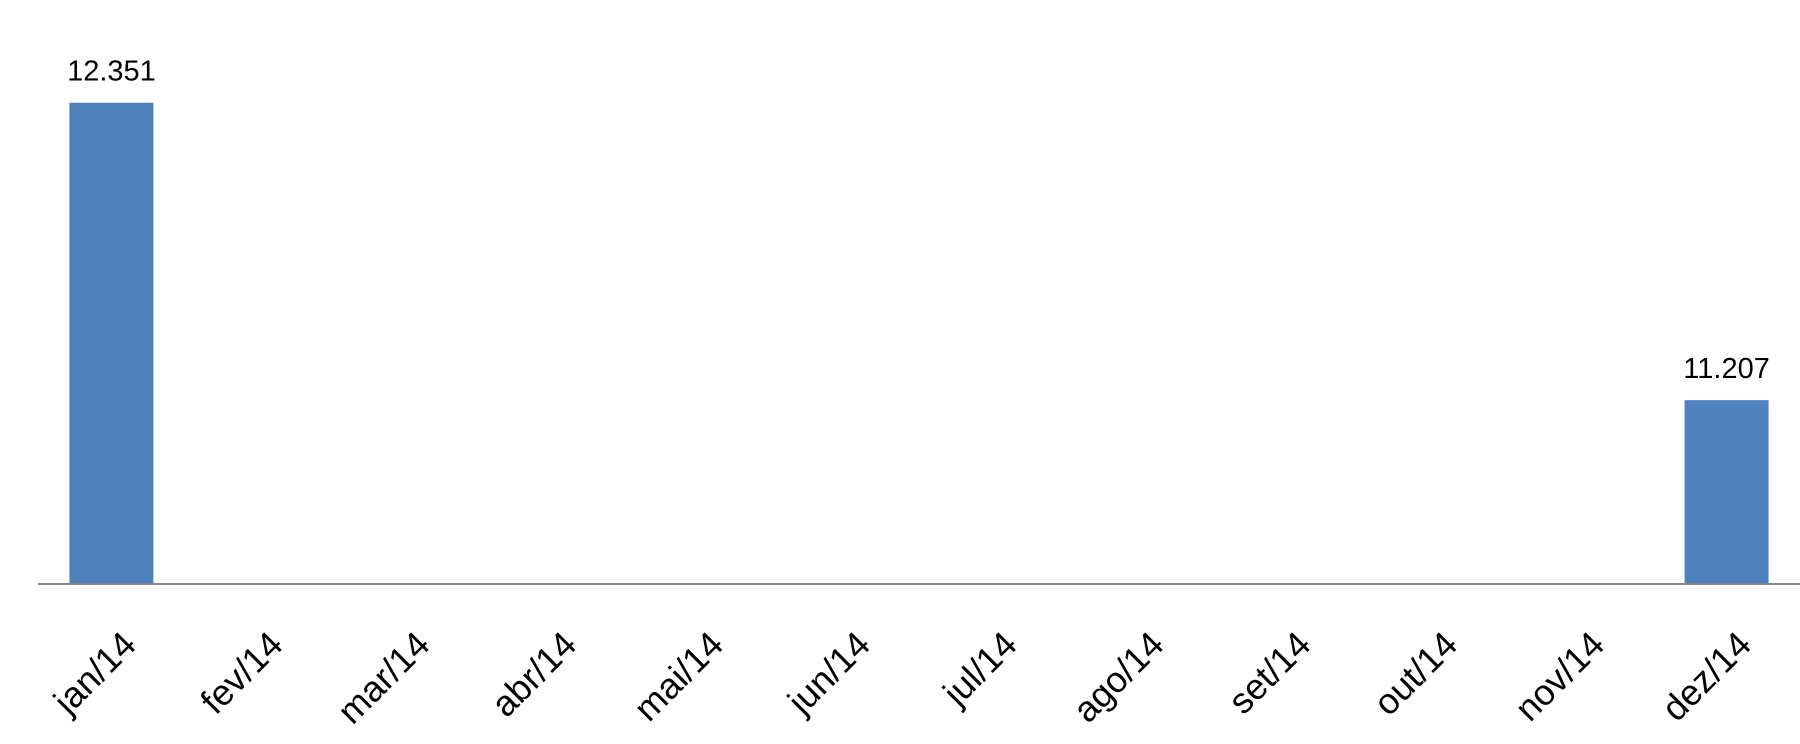 This screenshot has height=744, width=1800. What do you see at coordinates (111, 72) in the screenshot?
I see `data-label-jan-14: 12.351` at bounding box center [111, 72].